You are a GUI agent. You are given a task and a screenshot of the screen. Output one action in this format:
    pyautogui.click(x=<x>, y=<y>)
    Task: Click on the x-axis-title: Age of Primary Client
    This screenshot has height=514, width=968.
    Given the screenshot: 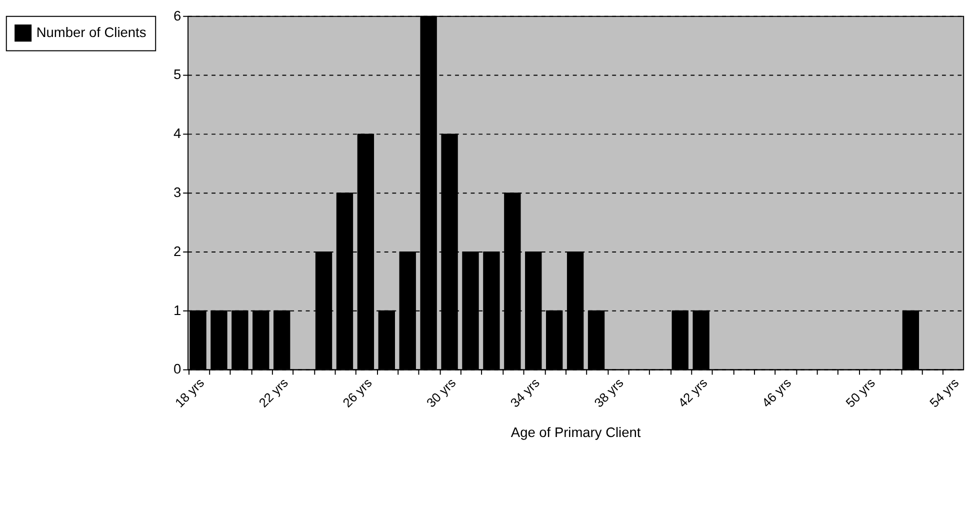 What is the action you would take?
    pyautogui.click(x=575, y=432)
    